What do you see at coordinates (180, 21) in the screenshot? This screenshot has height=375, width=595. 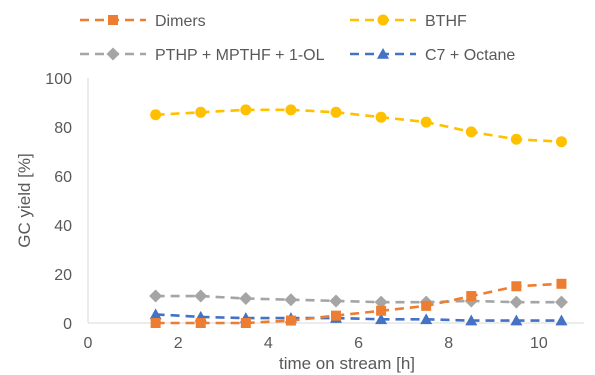 I see `legend-label: Dimers` at bounding box center [180, 21].